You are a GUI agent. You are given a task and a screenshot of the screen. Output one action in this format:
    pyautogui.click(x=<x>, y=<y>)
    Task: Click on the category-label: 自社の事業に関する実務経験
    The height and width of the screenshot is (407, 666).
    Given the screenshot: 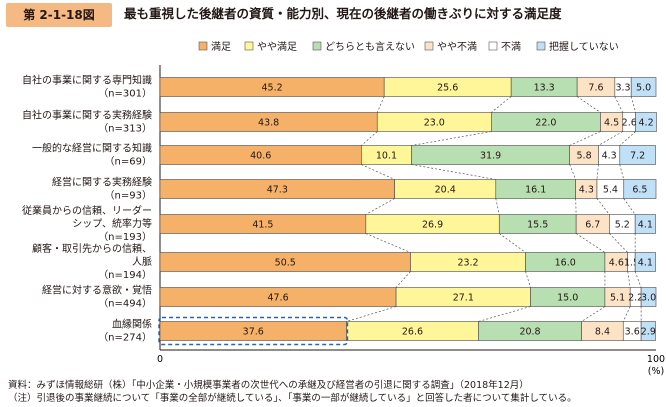 What is the action you would take?
    pyautogui.click(x=87, y=115)
    